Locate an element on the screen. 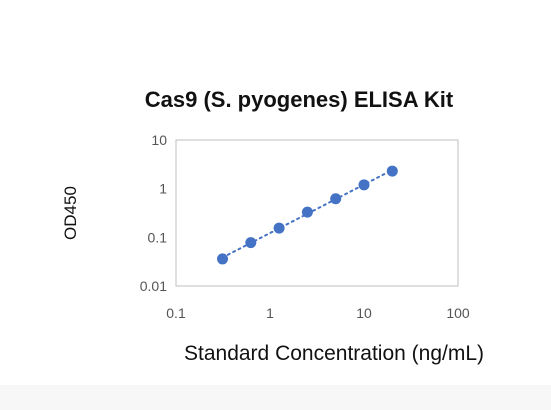  x-axis-title: Standard Concentration (ng/mL) is located at coordinates (334, 353).